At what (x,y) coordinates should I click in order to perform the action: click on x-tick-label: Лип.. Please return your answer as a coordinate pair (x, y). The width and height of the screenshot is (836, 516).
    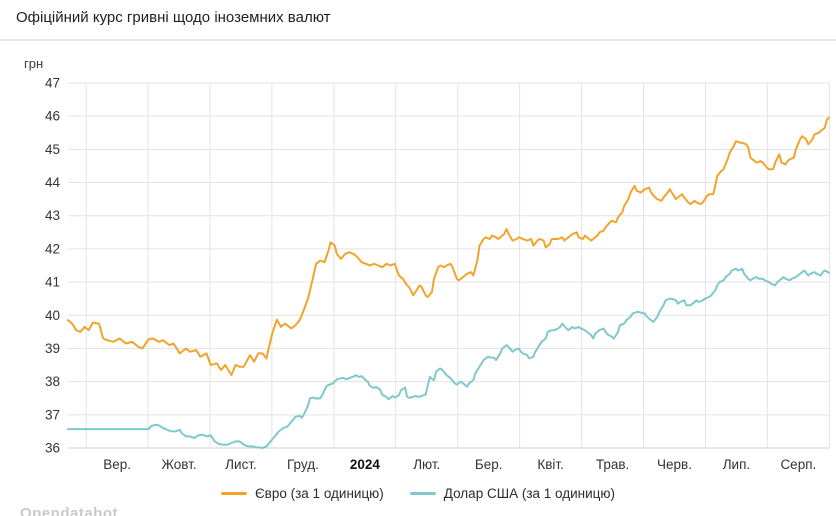
    Looking at the image, I should click on (736, 464).